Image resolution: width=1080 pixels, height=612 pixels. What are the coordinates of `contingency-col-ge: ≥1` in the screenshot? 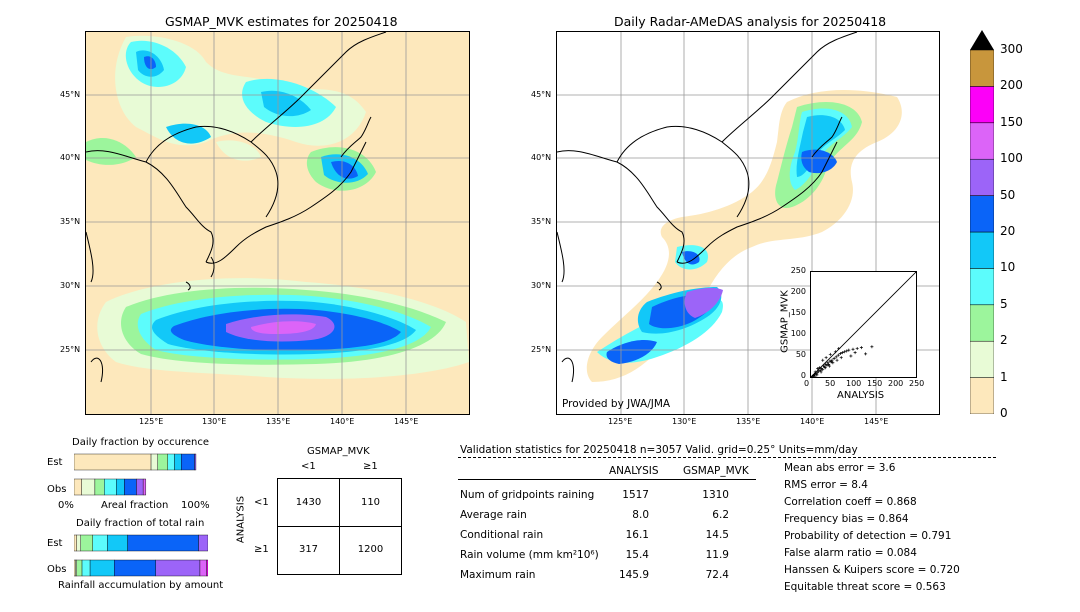 It's located at (370, 466).